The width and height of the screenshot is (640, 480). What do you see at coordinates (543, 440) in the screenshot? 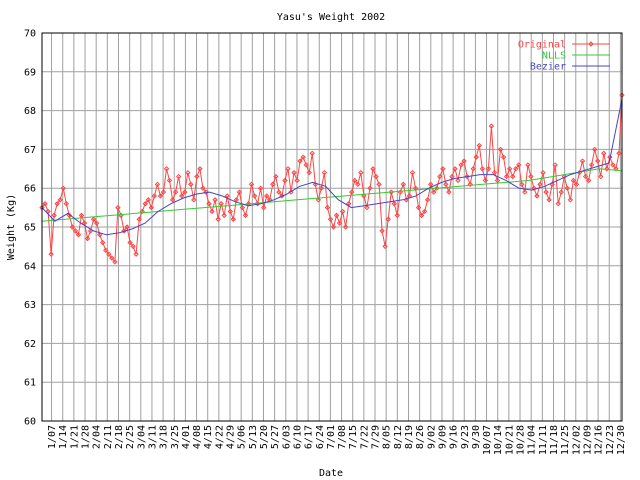
I see `x-tick-label: 11/11` at bounding box center [543, 440].